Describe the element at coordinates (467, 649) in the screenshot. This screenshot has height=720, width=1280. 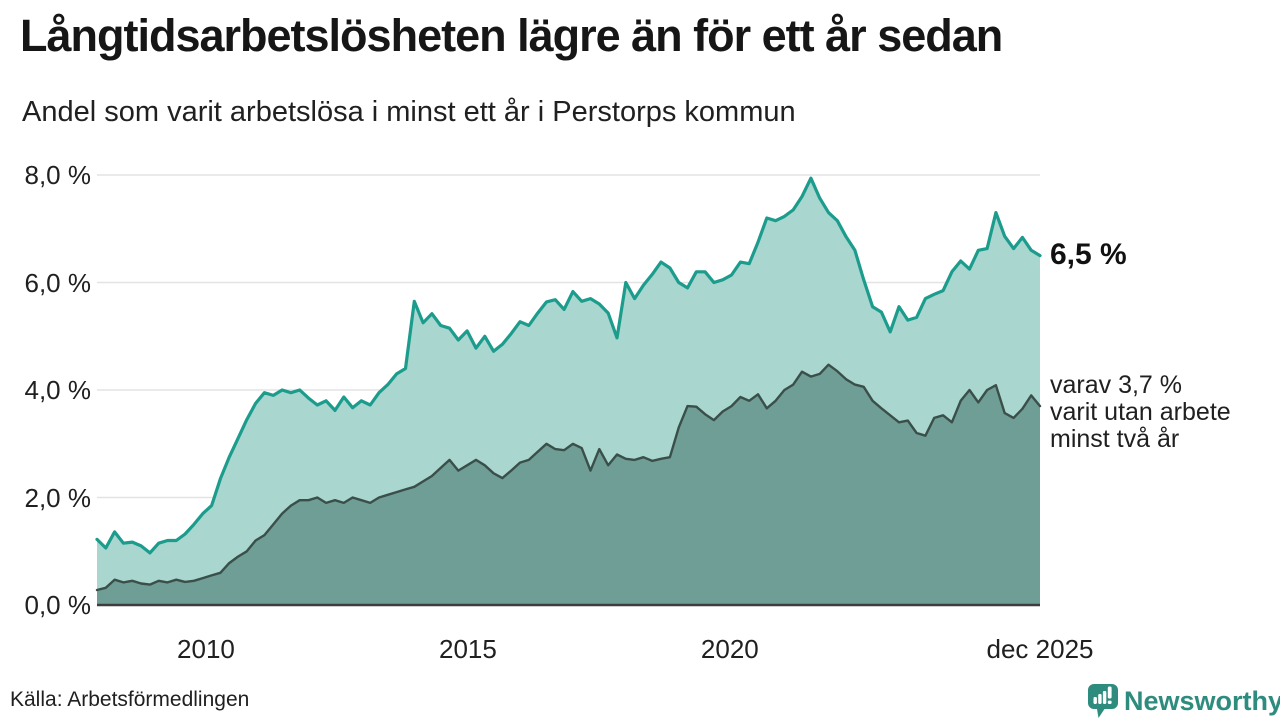
I see `x-axis-tick-label: 2015` at that location.